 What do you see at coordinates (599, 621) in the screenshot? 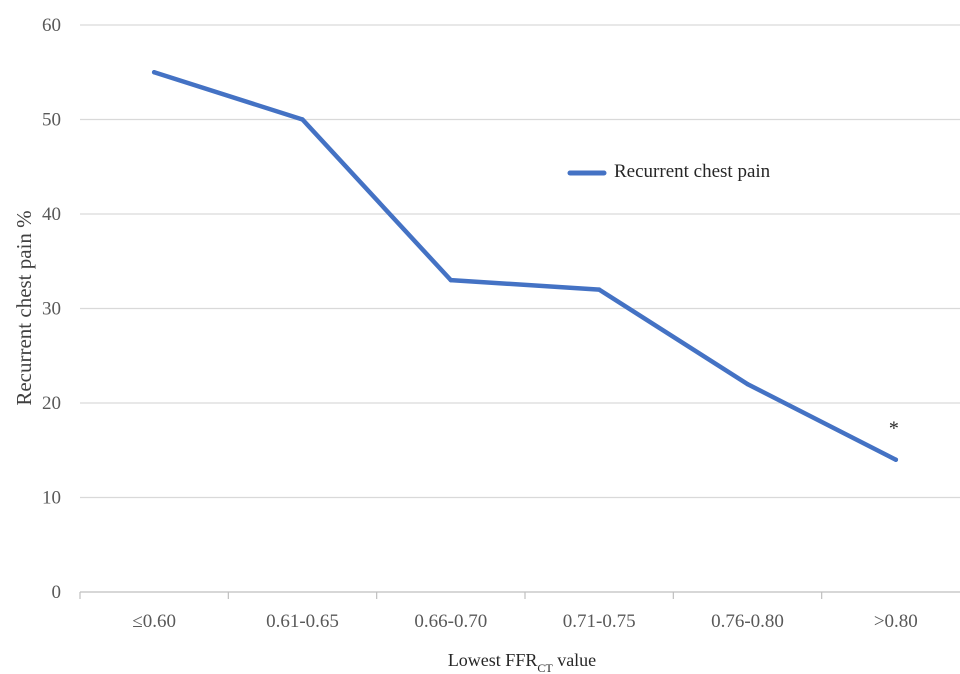
I see `x-tick-label: 0.71-0.75` at bounding box center [599, 621].